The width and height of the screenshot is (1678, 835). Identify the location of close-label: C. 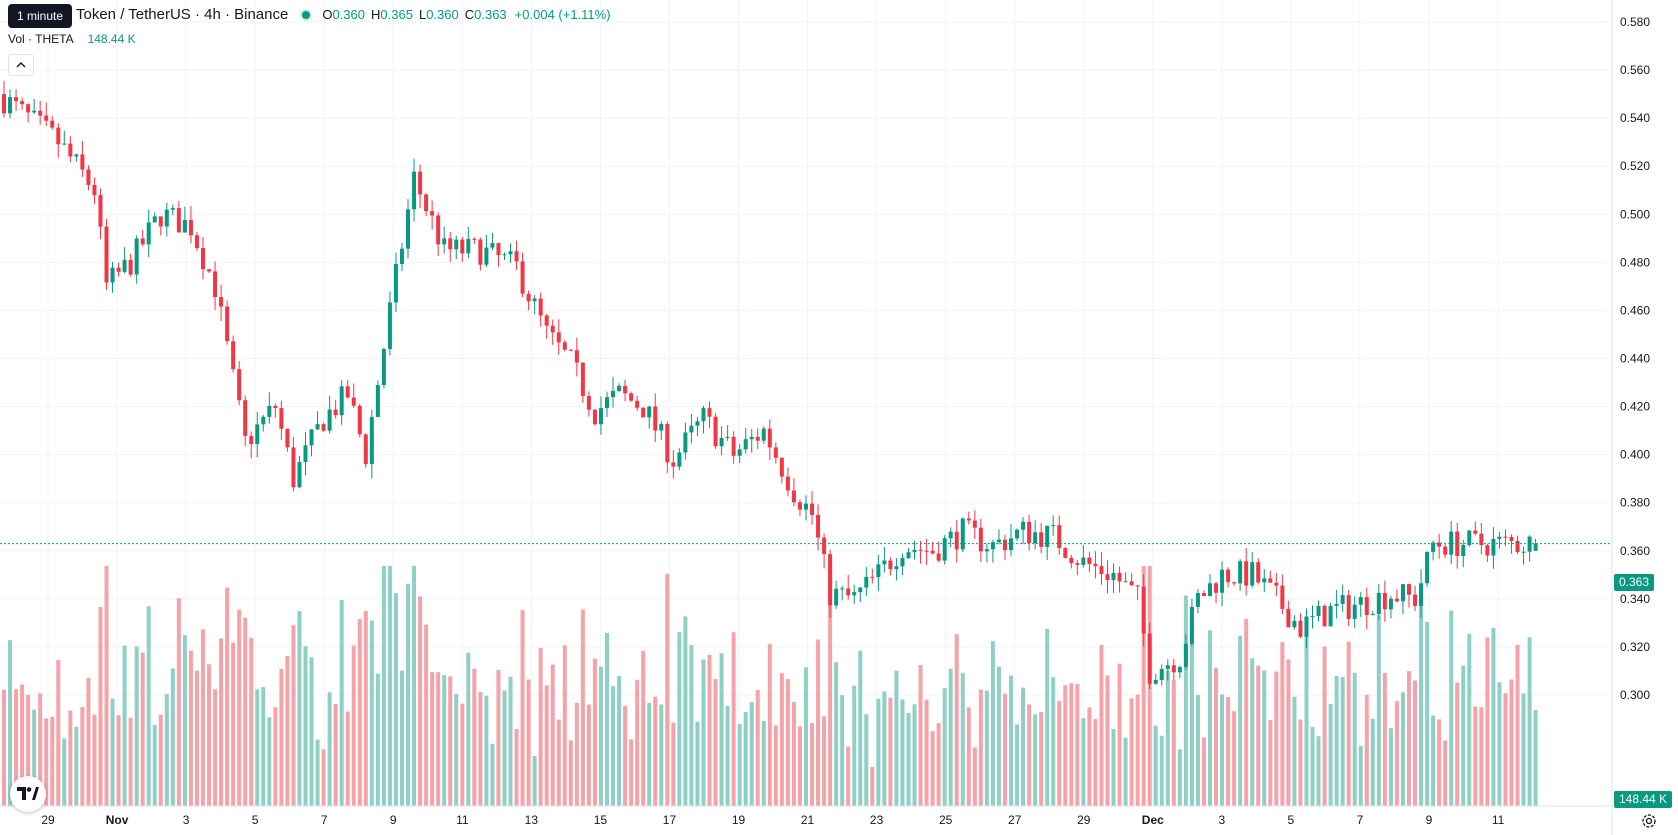
(469, 14).